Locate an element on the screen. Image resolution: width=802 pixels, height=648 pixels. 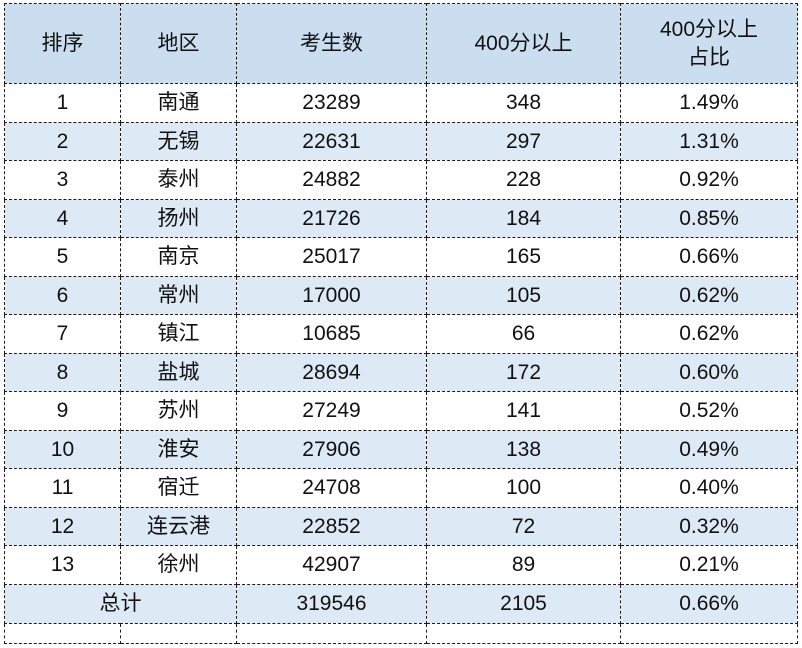
examinees-cell: 22852 is located at coordinates (331, 526).